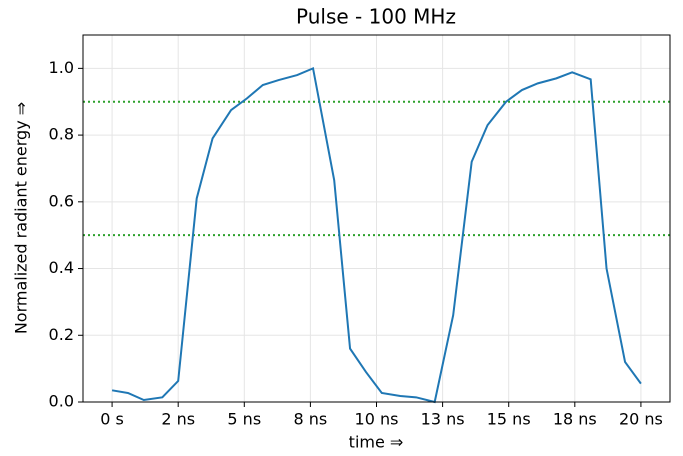  What do you see at coordinates (112, 419) in the screenshot?
I see `x-tick-label: 0 s` at bounding box center [112, 419].